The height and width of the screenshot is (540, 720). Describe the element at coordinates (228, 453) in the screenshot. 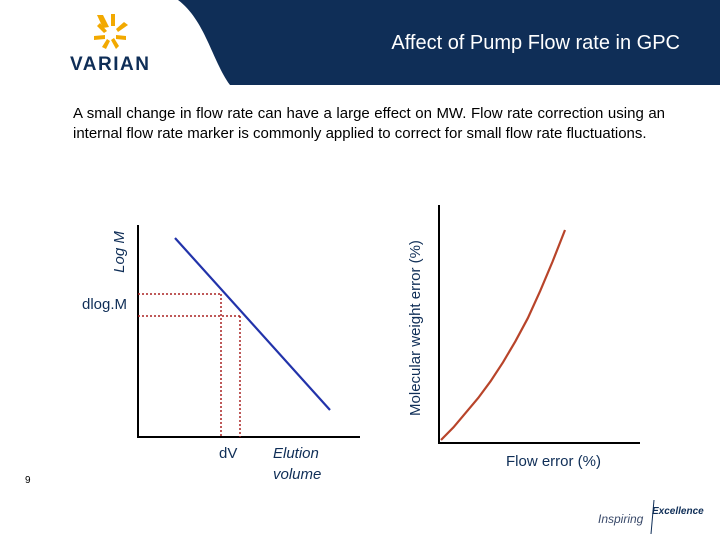

I see `dv-label: dV` at that location.